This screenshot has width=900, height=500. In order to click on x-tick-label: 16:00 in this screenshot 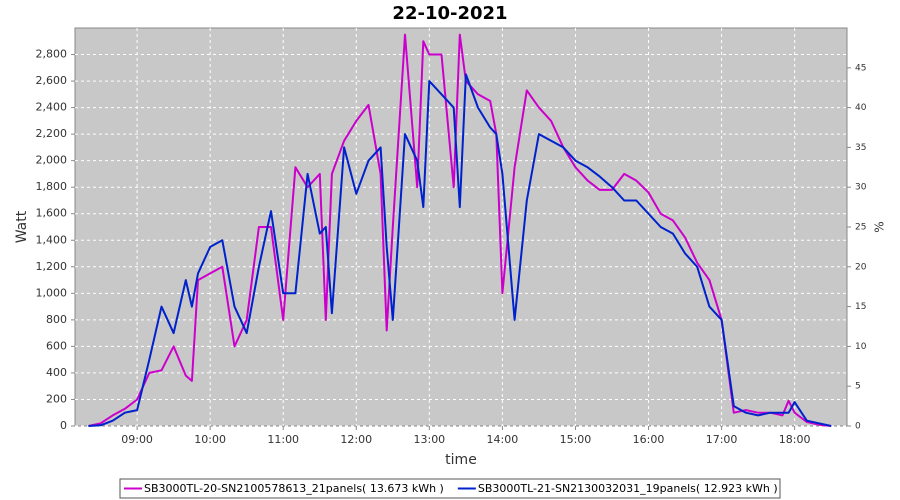, I will do `click(649, 439)`.